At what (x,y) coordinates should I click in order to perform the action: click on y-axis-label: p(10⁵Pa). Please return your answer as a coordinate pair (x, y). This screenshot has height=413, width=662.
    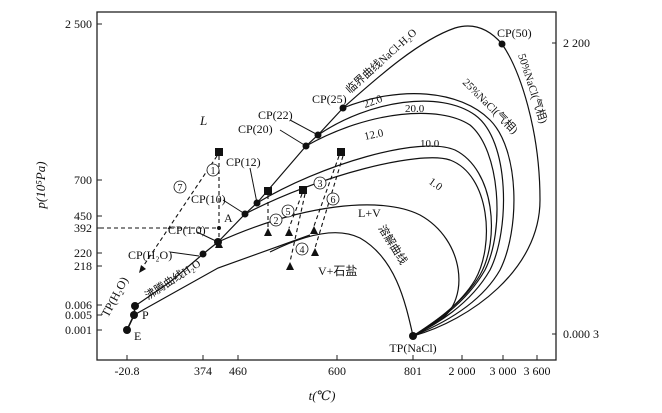
    Looking at the image, I should click on (40, 185).